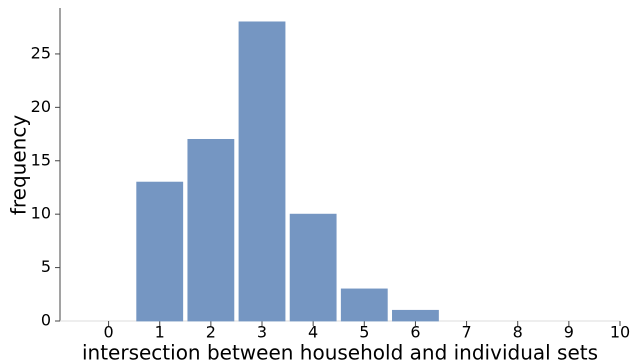 The height and width of the screenshot is (364, 631). I want to click on x-tick-label: 1, so click(160, 332).